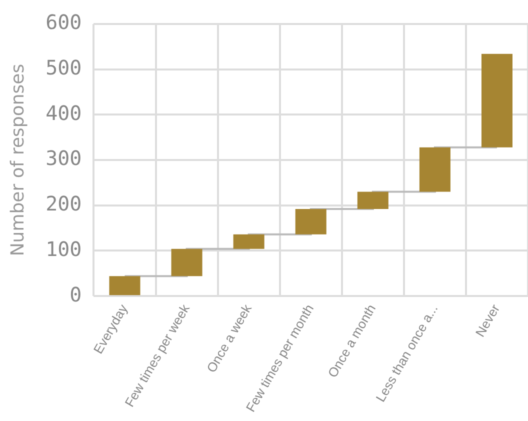 The width and height of the screenshot is (528, 421). I want to click on y-tick-label: 400, so click(64, 112).